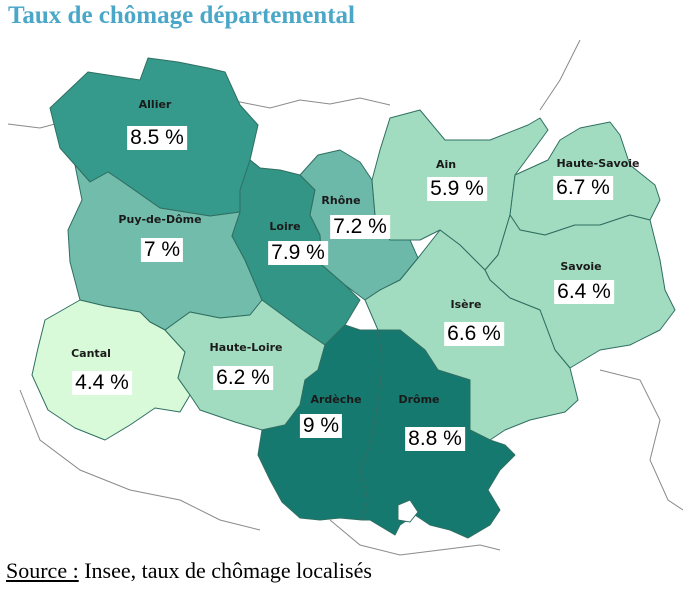 The image size is (683, 589). Describe the element at coordinates (581, 266) in the screenshot. I see `label-savoie-name: Savoie` at that location.